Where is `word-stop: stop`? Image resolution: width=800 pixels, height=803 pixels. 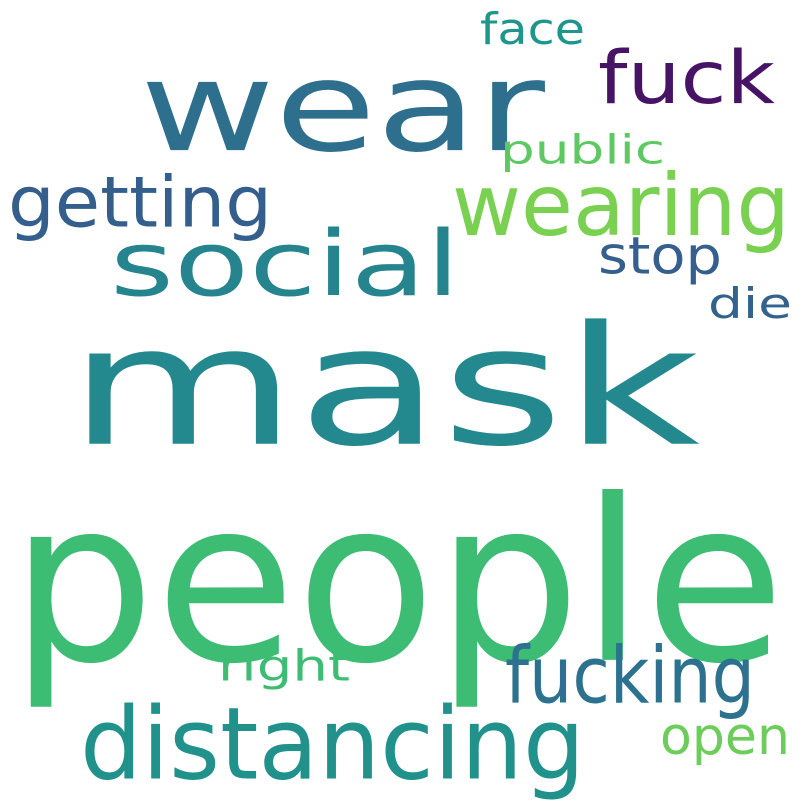
word-stop: stop is located at coordinates (660, 256).